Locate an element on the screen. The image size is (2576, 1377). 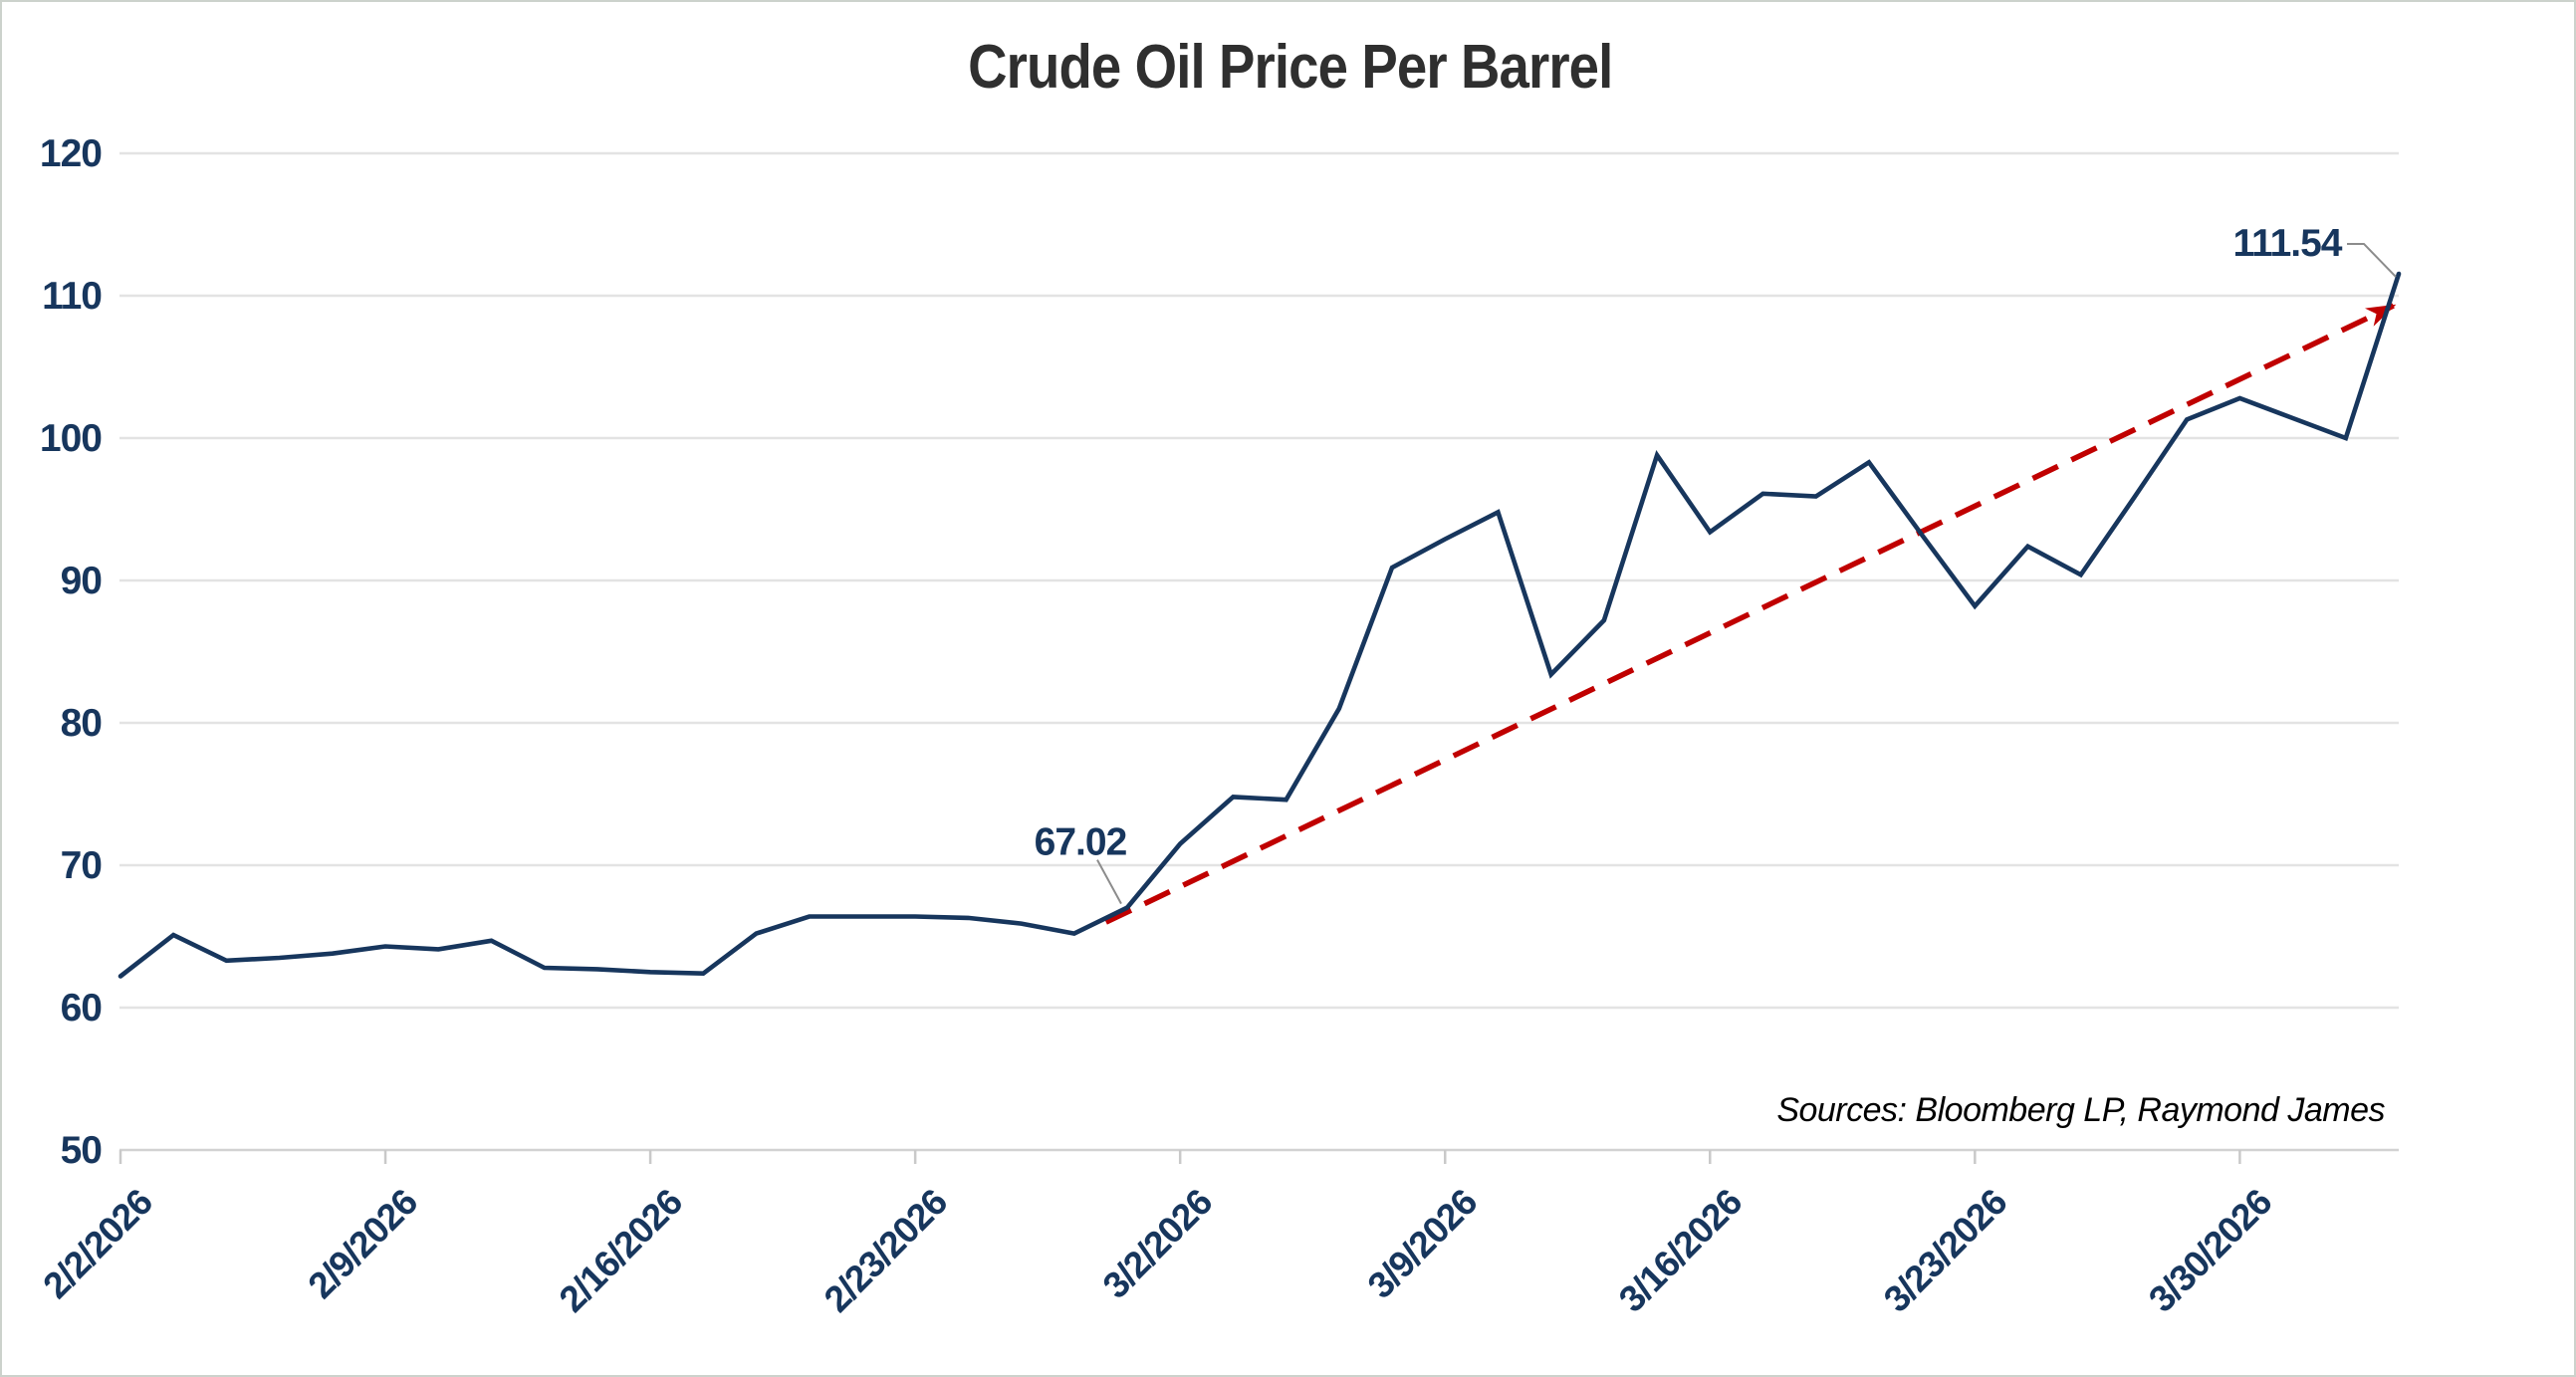
x-axis-label: 3/2/2026 is located at coordinates (1157, 1243).